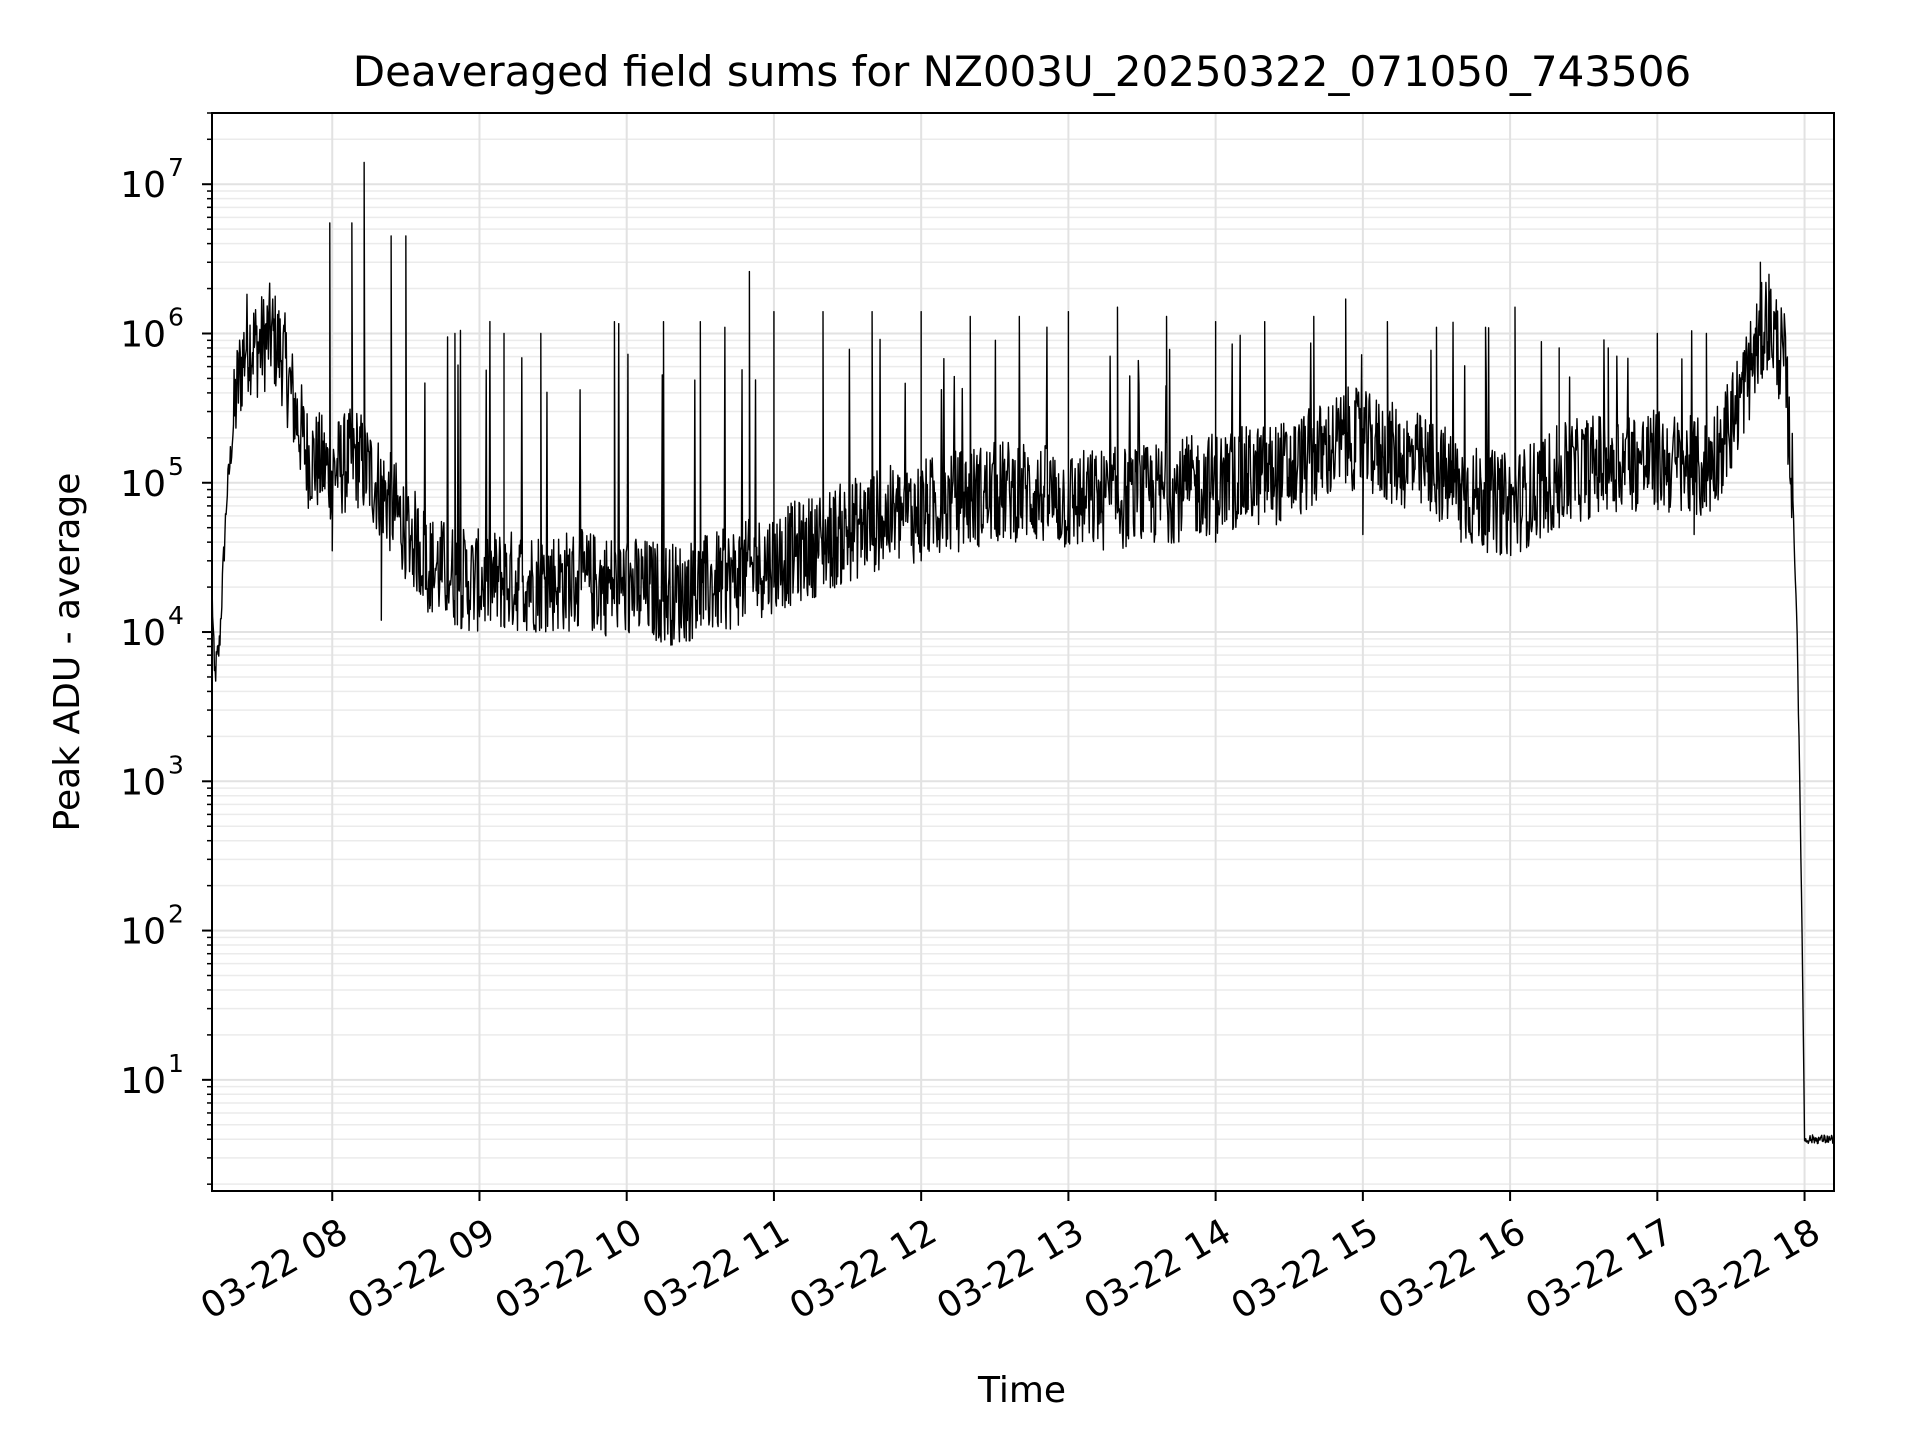 The image size is (1920, 1440). What do you see at coordinates (176, 615) in the screenshot?
I see `y-tick-exponent: 4` at bounding box center [176, 615].